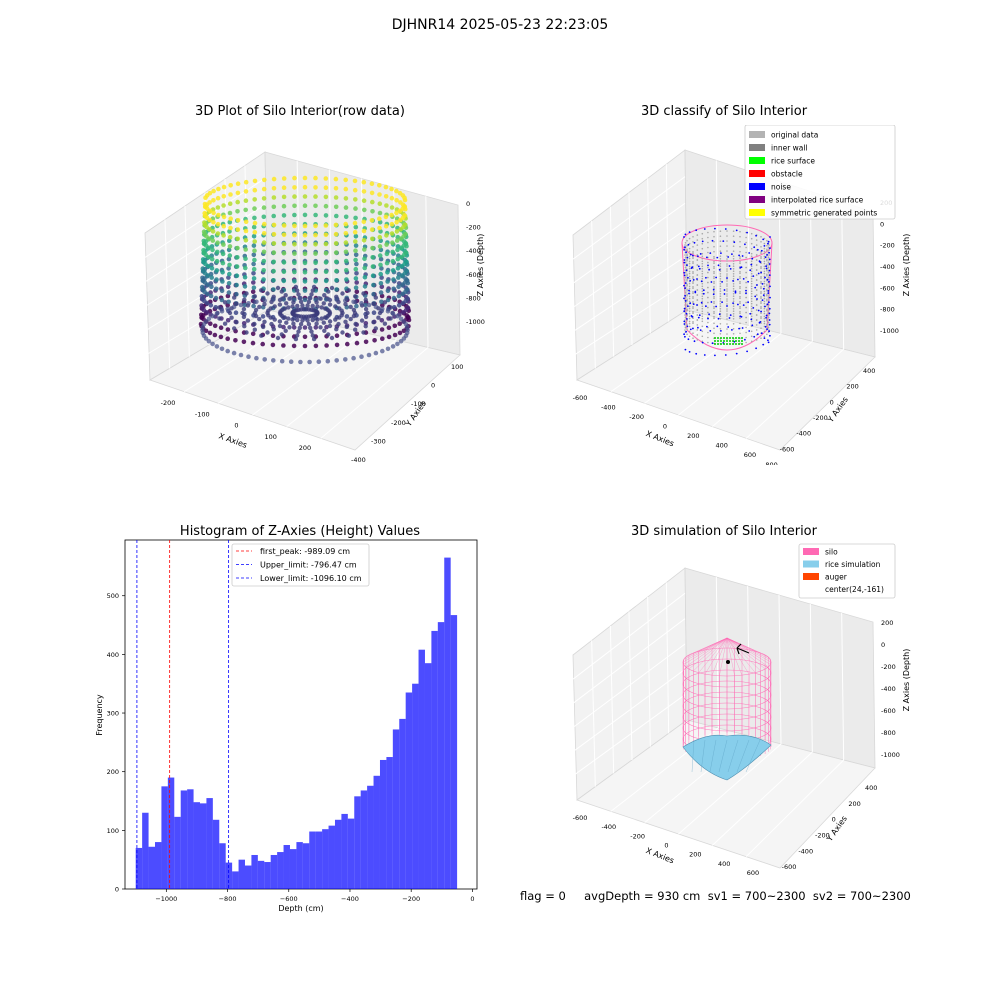 The height and width of the screenshot is (1000, 1000). Describe the element at coordinates (750, 455) in the screenshot. I see `x-tick-label: 600` at that location.